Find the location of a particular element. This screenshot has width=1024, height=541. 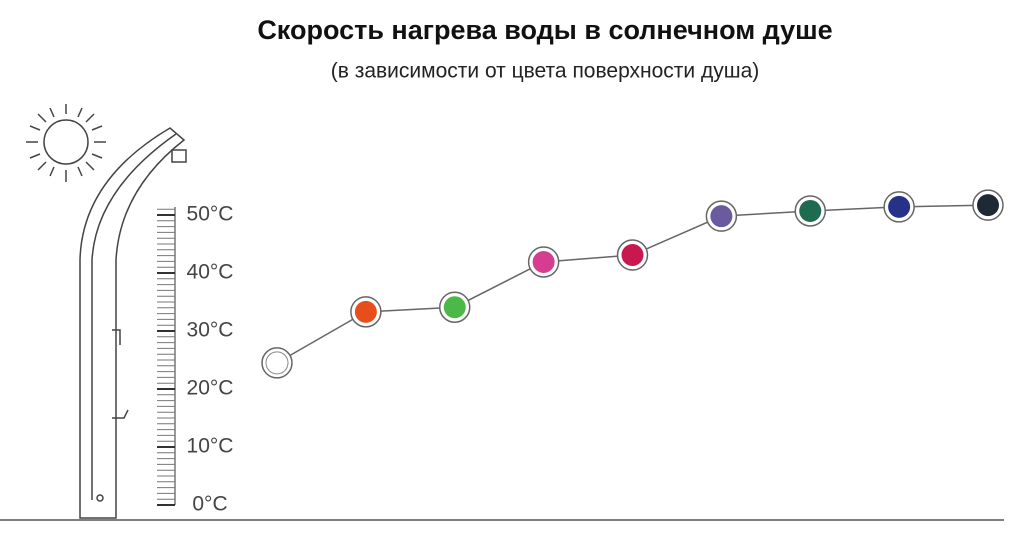

sun-icon is located at coordinates (66, 143).